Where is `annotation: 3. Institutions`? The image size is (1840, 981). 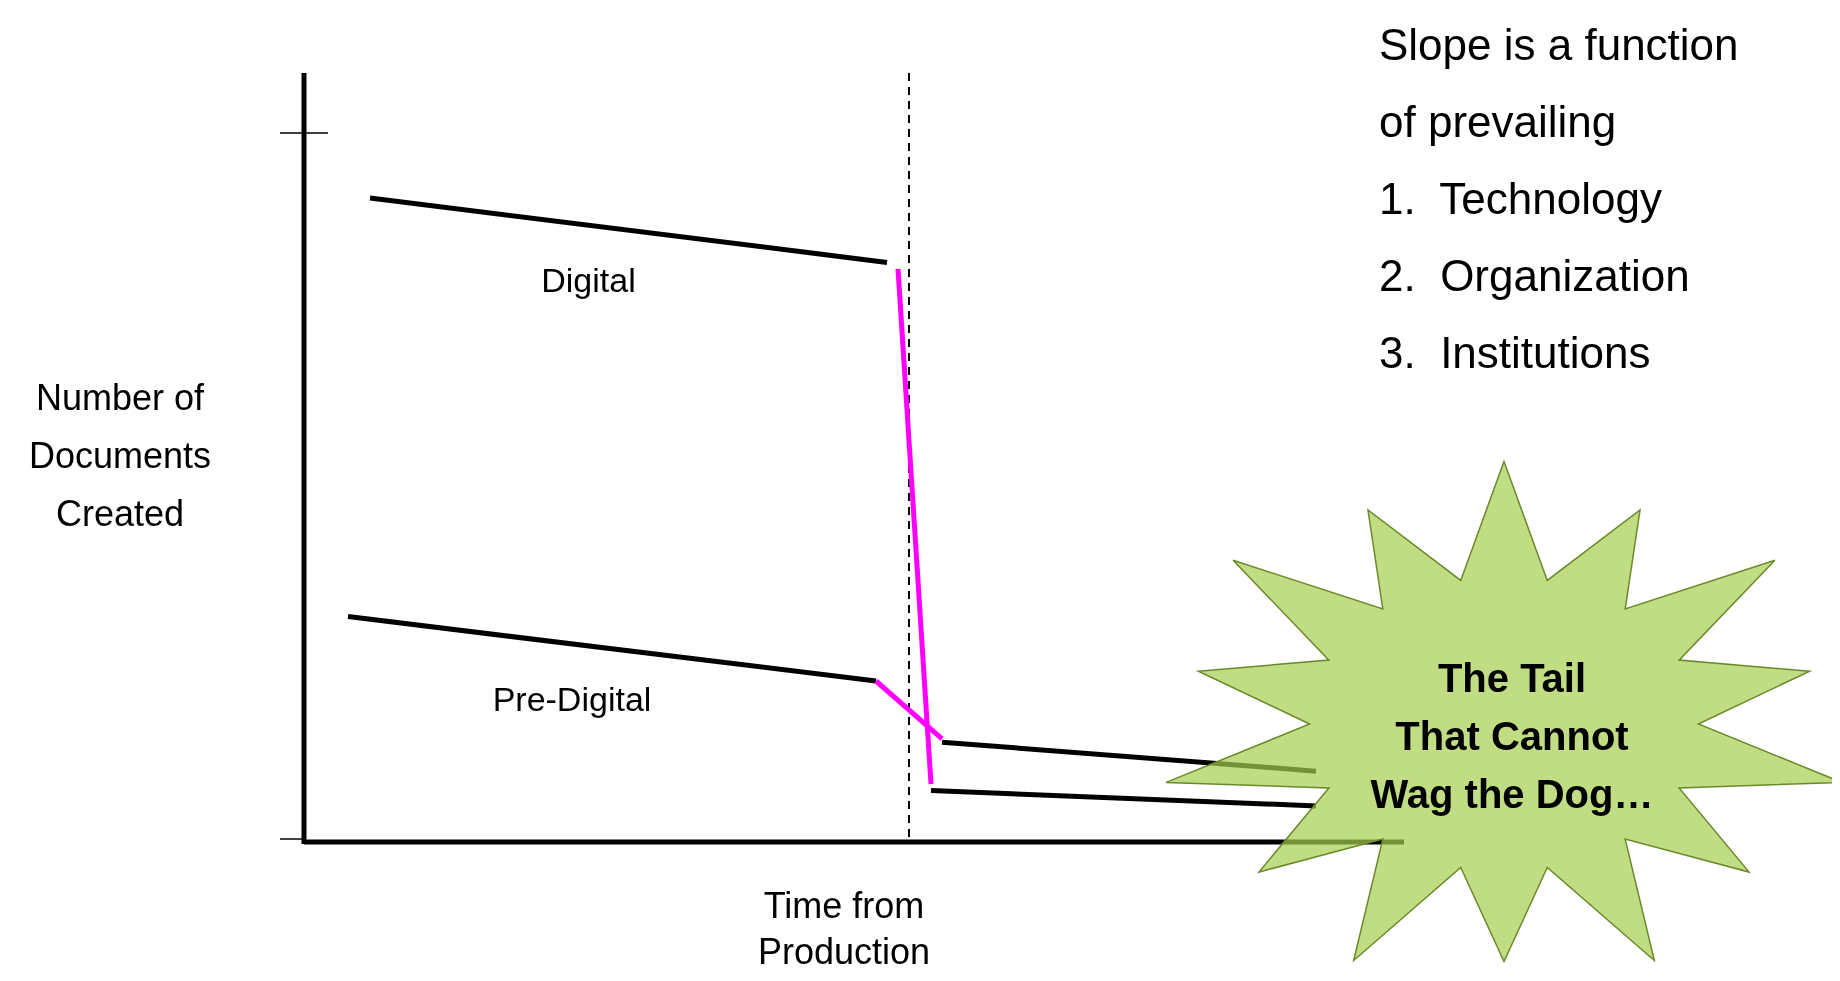 annotation: 3. Institutions is located at coordinates (1515, 352).